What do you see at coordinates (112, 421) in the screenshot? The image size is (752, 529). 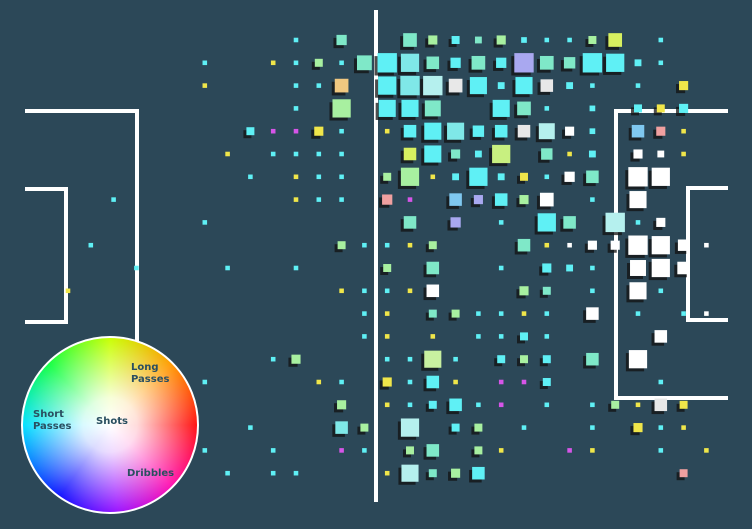 I see `legend-label: Shots` at bounding box center [112, 421].